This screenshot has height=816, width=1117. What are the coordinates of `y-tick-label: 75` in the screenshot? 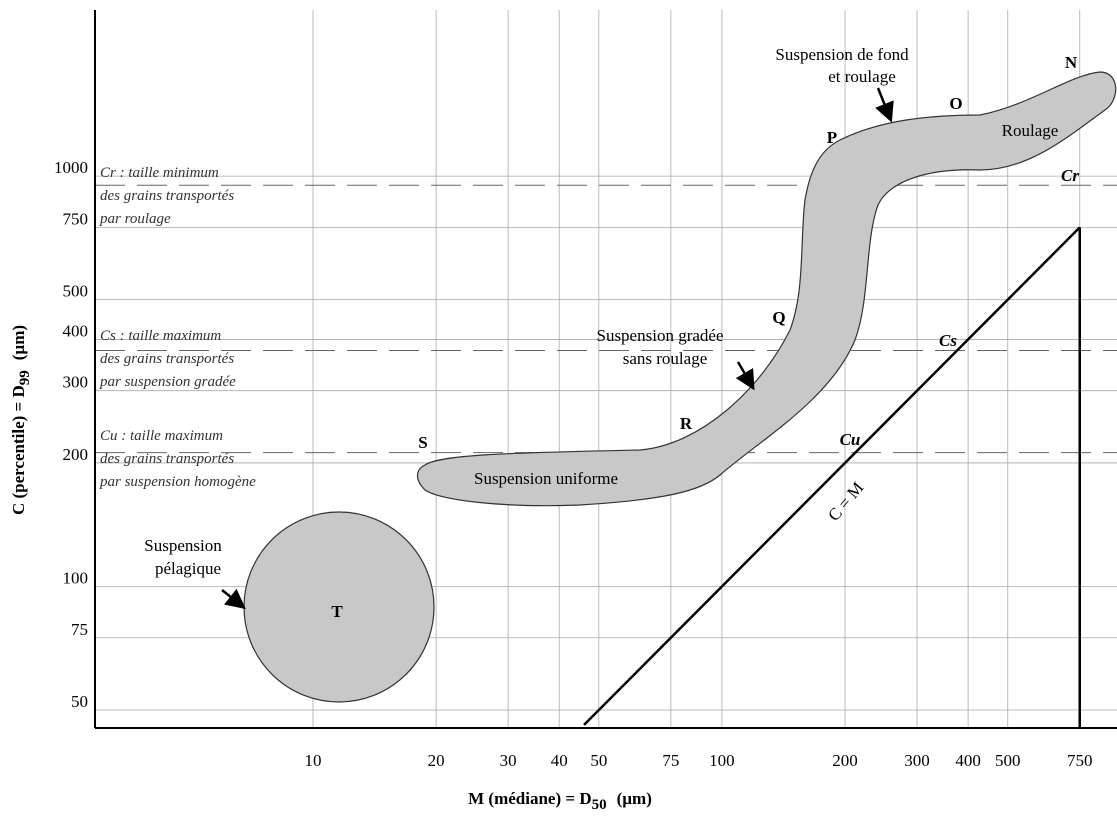 It's located at (79, 629).